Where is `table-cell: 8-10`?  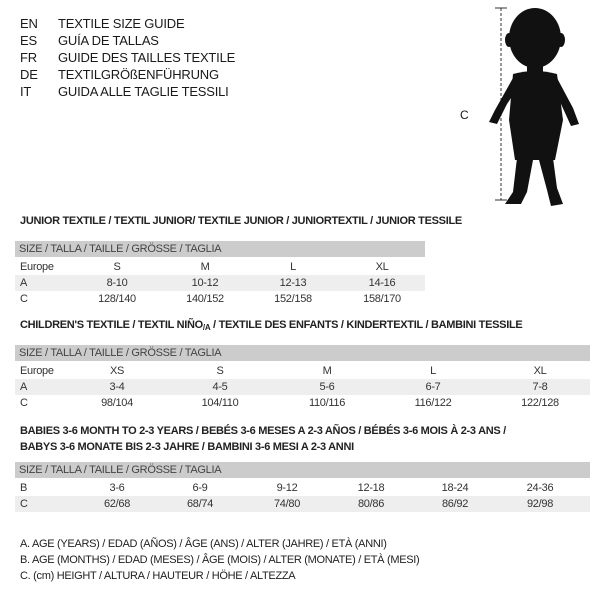 table-cell: 8-10 is located at coordinates (117, 283).